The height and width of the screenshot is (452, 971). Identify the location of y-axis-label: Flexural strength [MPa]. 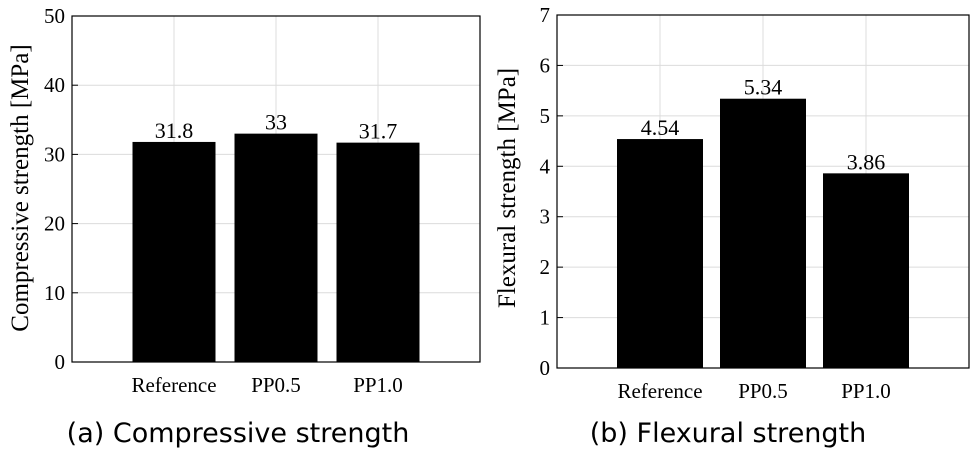
(507, 188).